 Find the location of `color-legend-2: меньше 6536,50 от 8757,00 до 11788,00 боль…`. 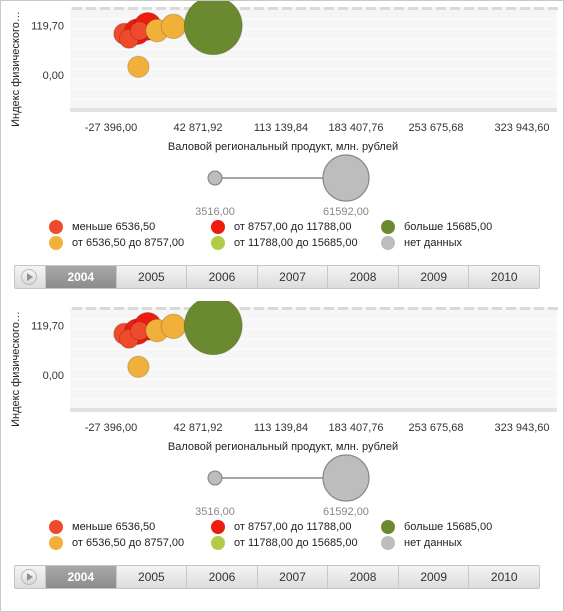

color-legend-2: меньше 6536,50 от 8757,00 до 11788,00 боль… is located at coordinates (289, 536).